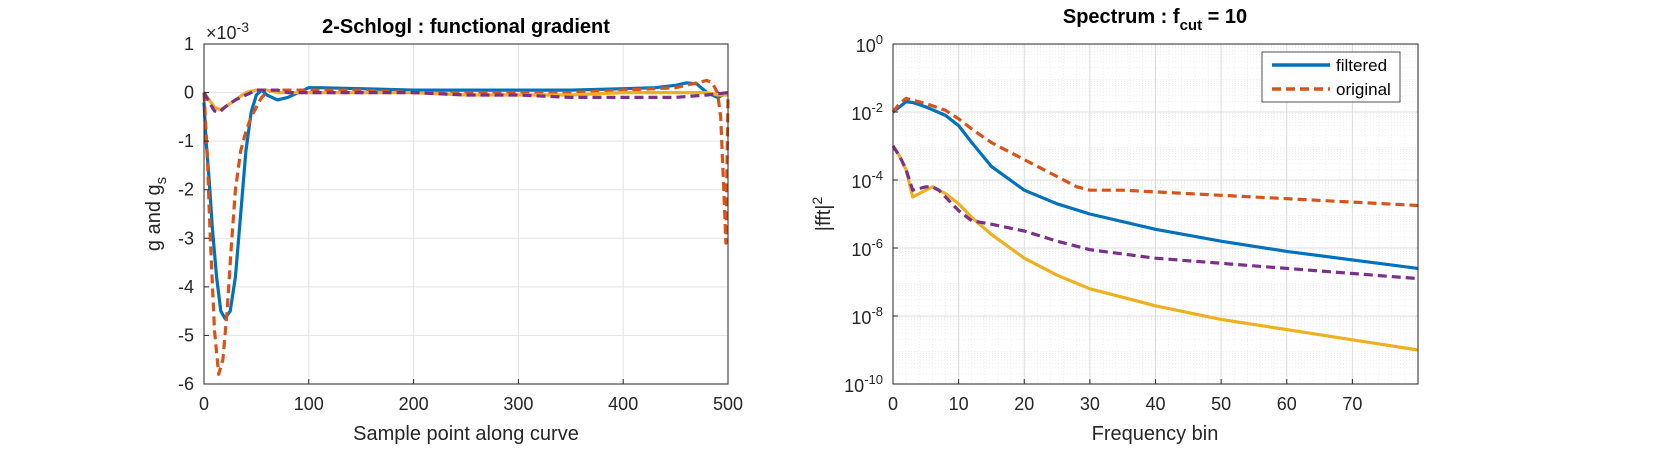 This screenshot has height=472, width=1654. What do you see at coordinates (824, 218) in the screenshot?
I see `right-y-label-main: |fft|` at bounding box center [824, 218].